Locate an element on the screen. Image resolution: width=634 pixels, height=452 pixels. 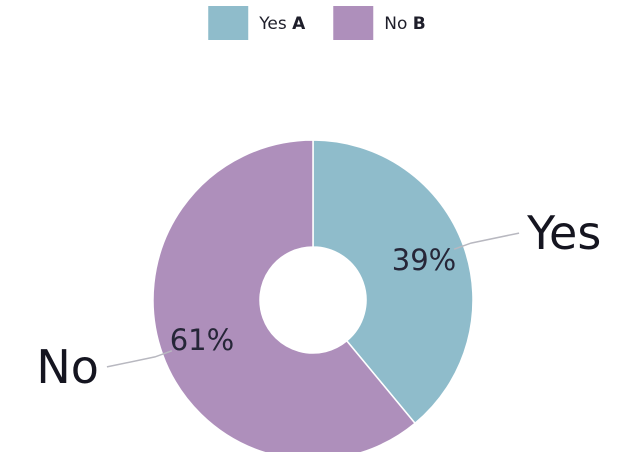
value-label-yes: 39% is located at coordinates (424, 260).